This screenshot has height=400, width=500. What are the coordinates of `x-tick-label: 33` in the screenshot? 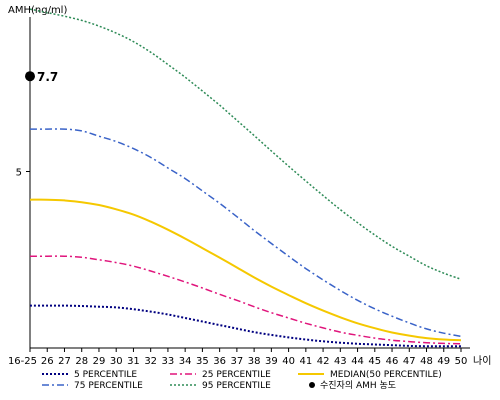 It's located at (168, 361).